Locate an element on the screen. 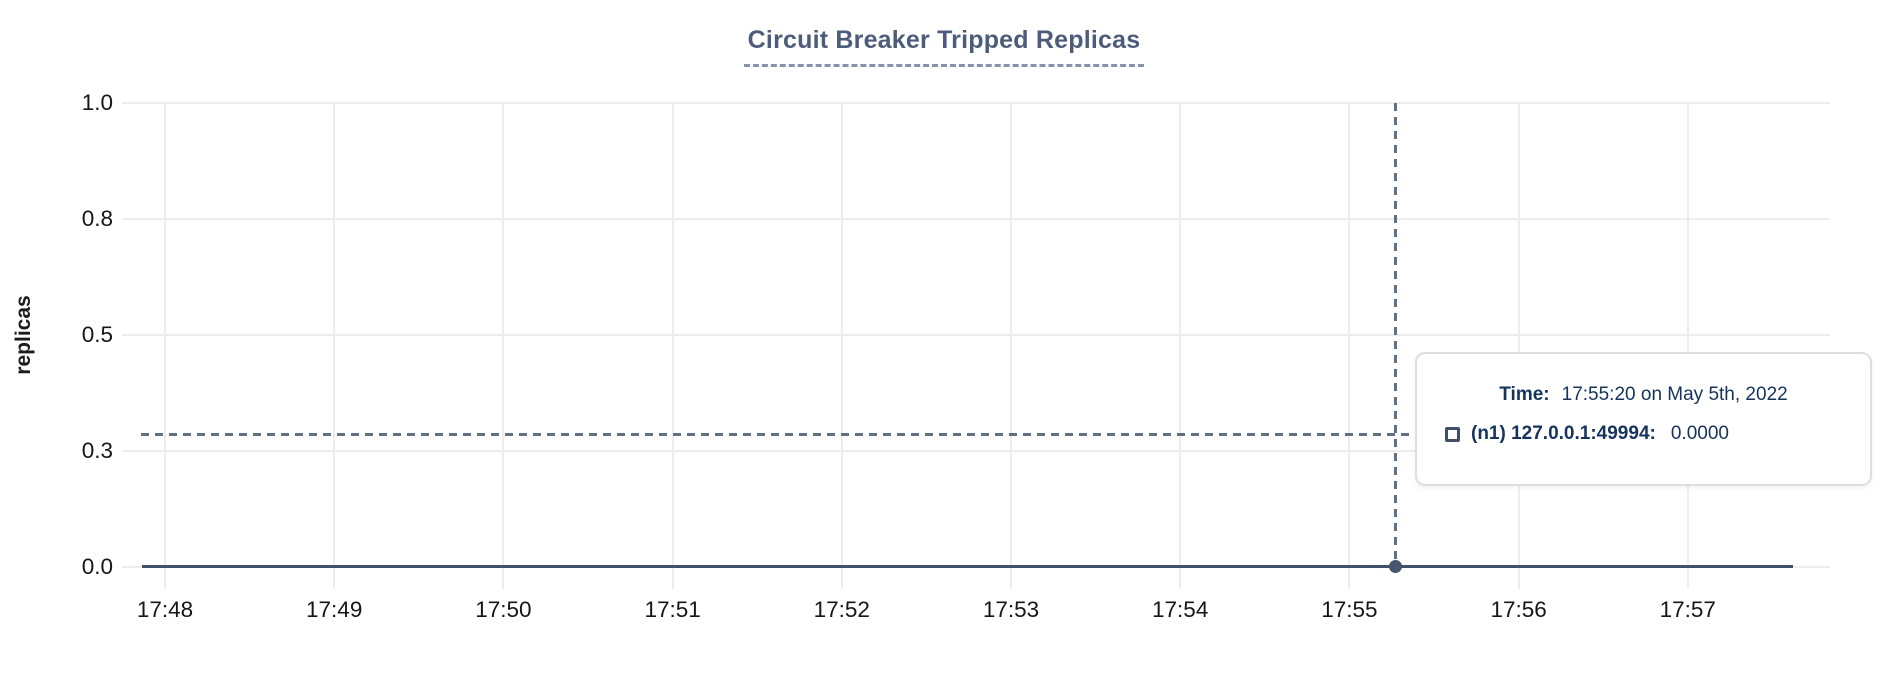  x-tick-label: 17:54 is located at coordinates (1180, 609).